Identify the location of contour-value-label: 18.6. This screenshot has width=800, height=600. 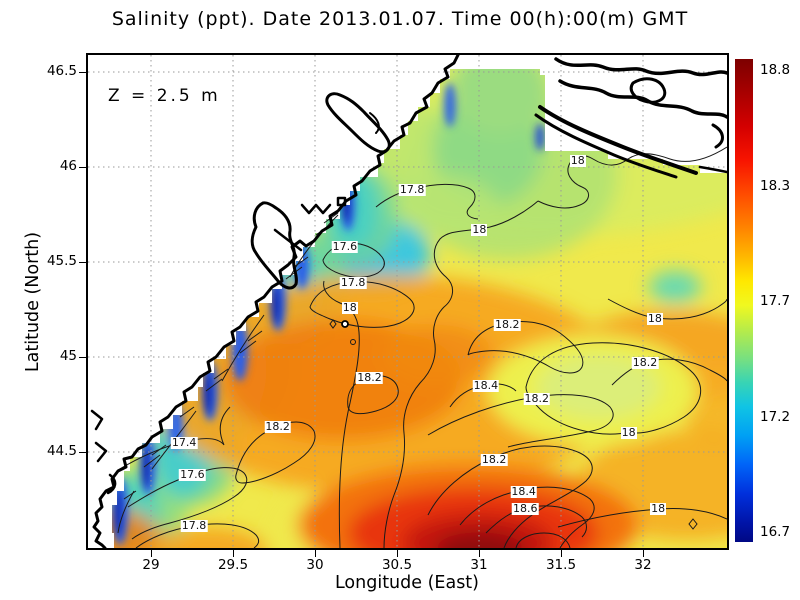
(525, 509).